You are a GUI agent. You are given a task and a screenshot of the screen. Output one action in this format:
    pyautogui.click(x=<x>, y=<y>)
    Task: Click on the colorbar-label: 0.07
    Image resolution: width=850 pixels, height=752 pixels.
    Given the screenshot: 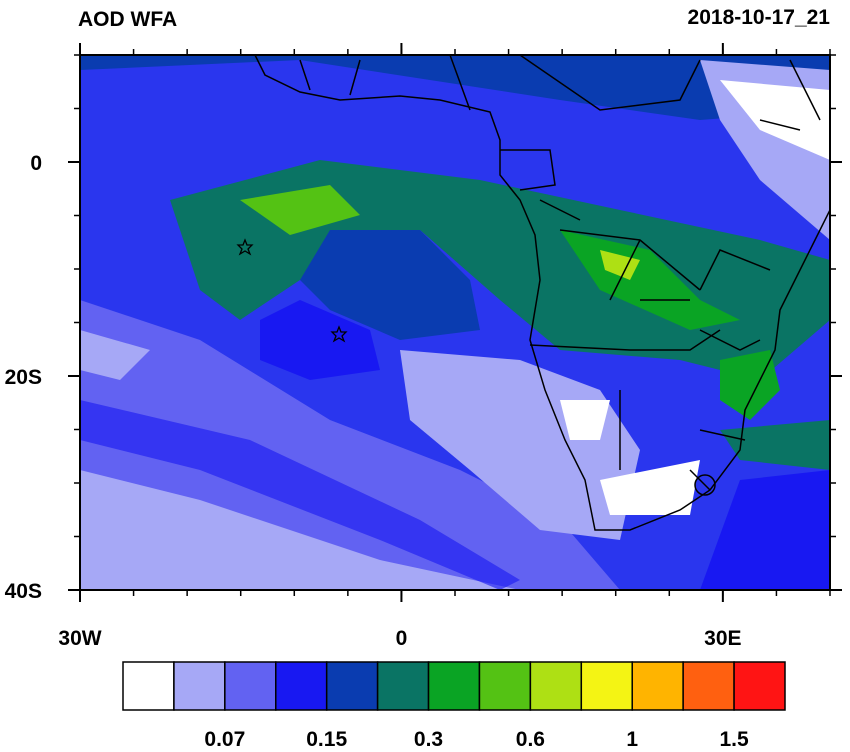 What is the action you would take?
    pyautogui.click(x=224, y=737)
    